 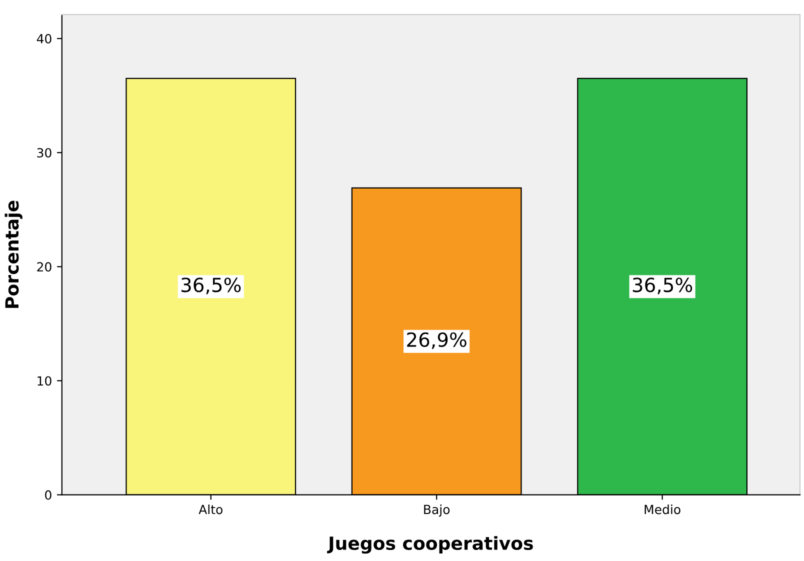 What do you see at coordinates (210, 509) in the screenshot?
I see `x-tick-label: Alto` at bounding box center [210, 509].